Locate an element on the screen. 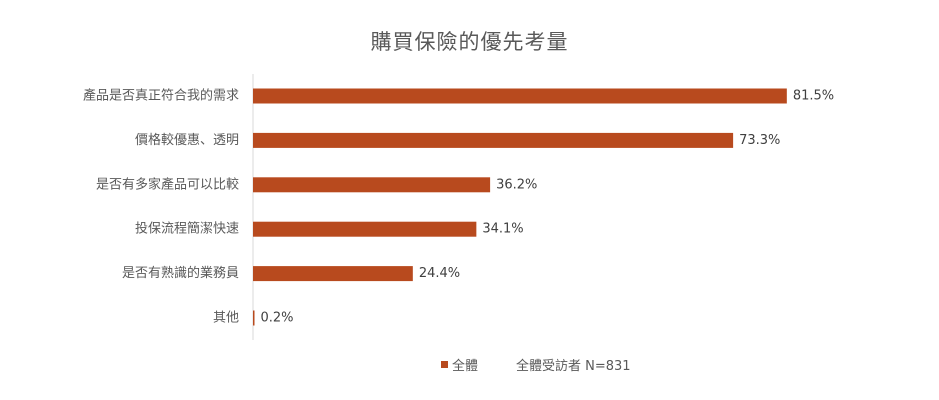 The image size is (939, 400). category-label: 其他 is located at coordinates (226, 318).